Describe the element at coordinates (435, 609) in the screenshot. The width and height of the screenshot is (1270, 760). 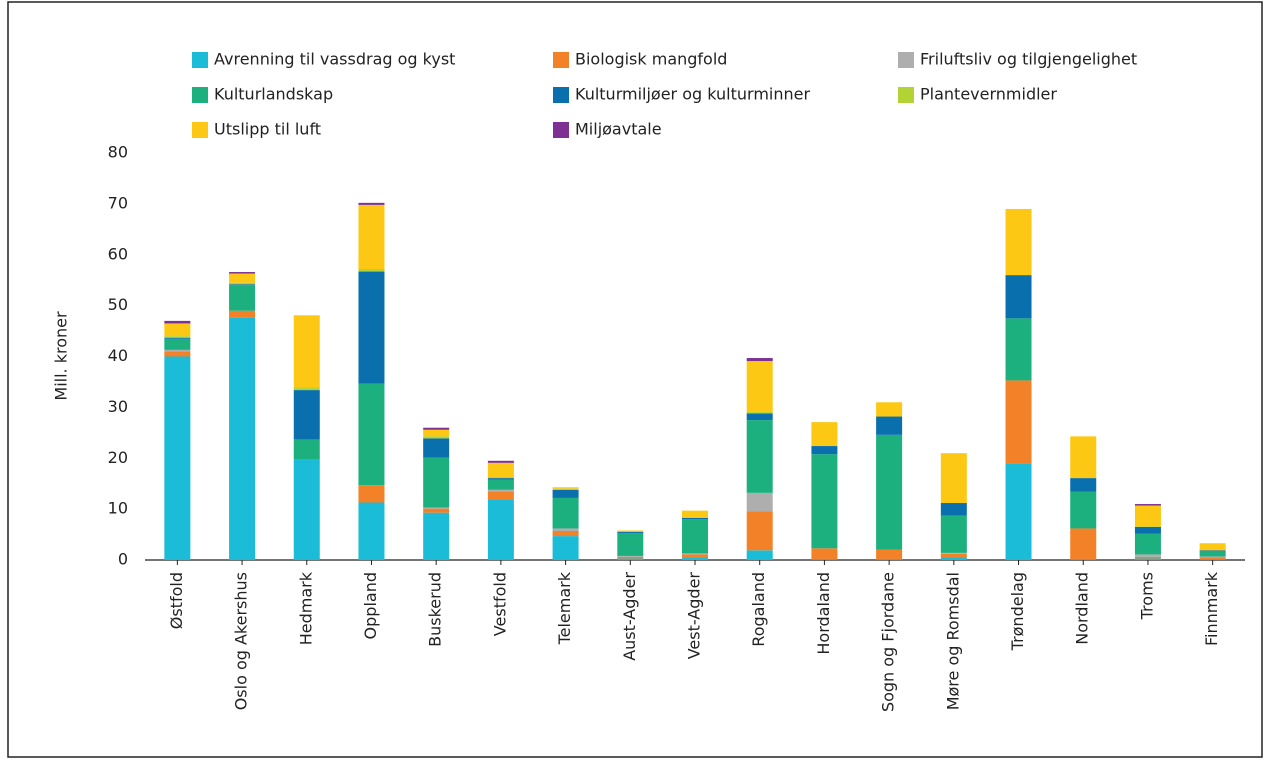
I see `x-tick-label: Buskerud` at that location.